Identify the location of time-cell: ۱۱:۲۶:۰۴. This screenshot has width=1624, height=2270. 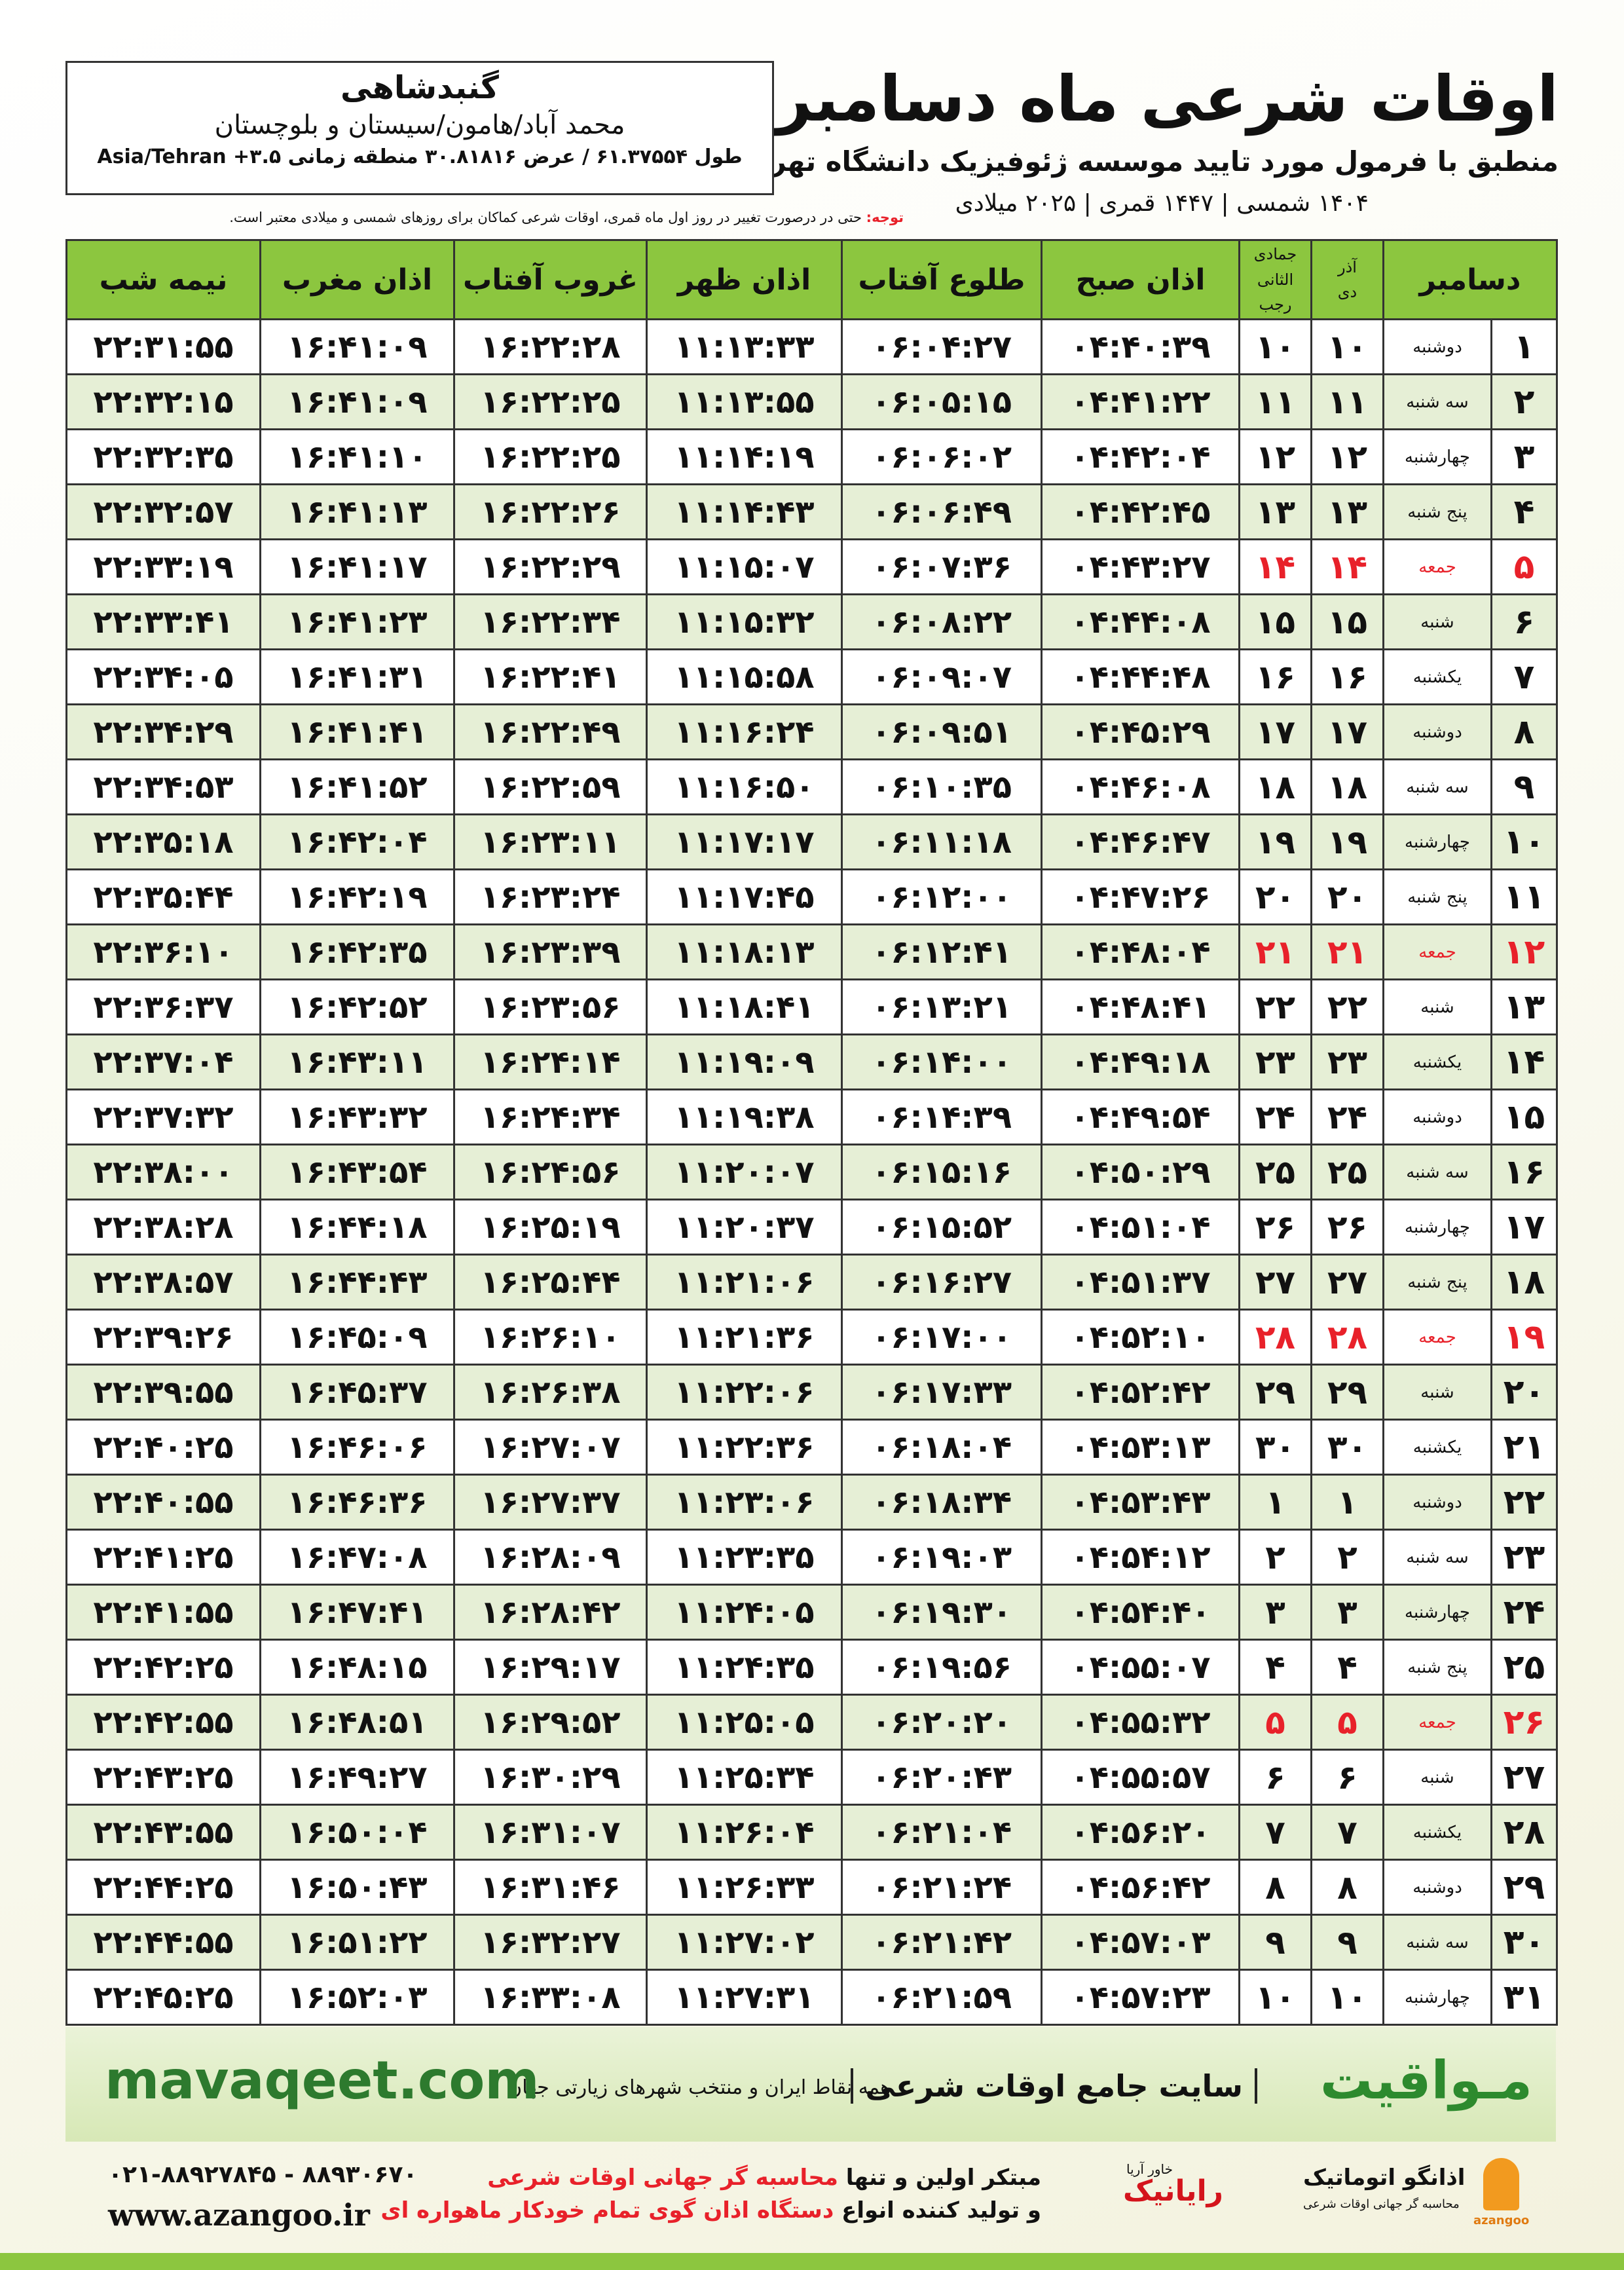
(744, 1832).